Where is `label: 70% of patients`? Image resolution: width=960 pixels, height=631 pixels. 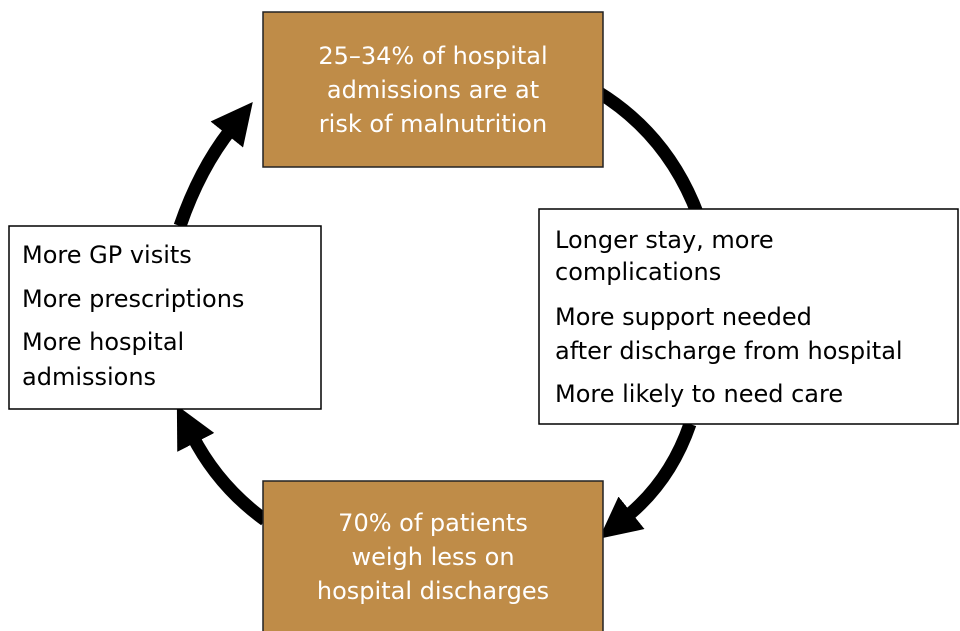
label: 70% of patients is located at coordinates (433, 523).